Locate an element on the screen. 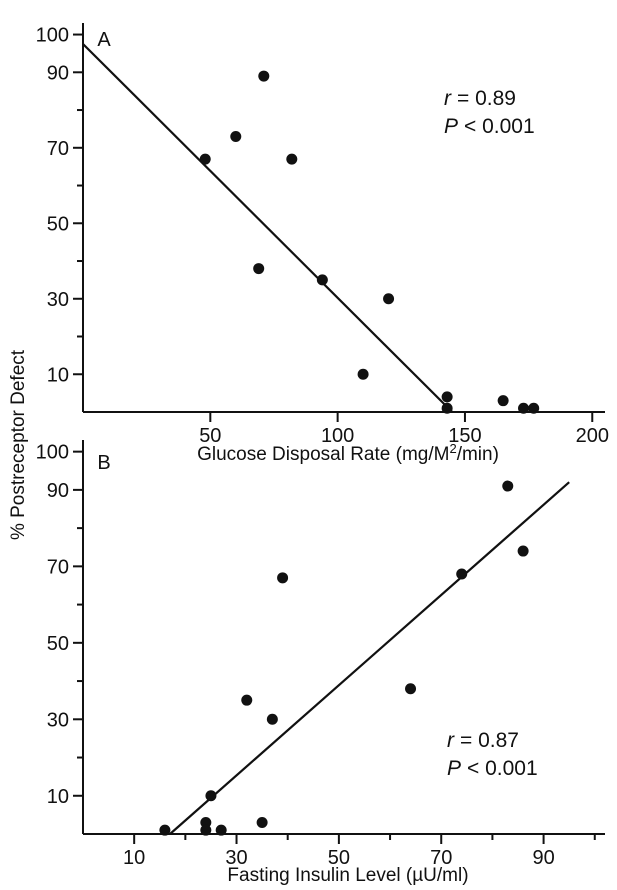 The image size is (617, 890). correlation-stat: r = 0.89 is located at coordinates (480, 98).